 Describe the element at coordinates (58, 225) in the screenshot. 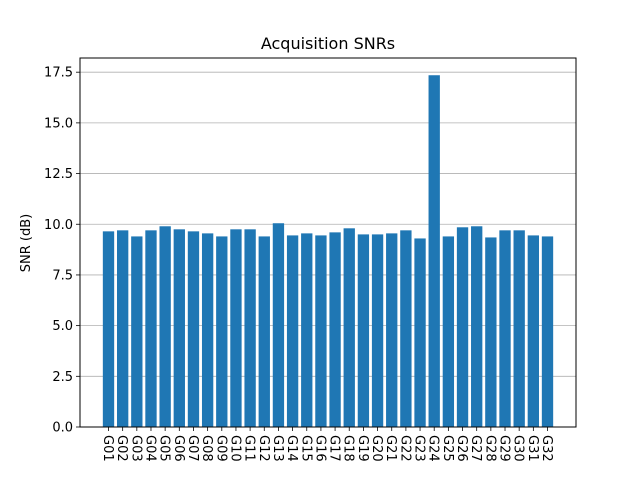

I see `y-tick-label: 10.0` at that location.